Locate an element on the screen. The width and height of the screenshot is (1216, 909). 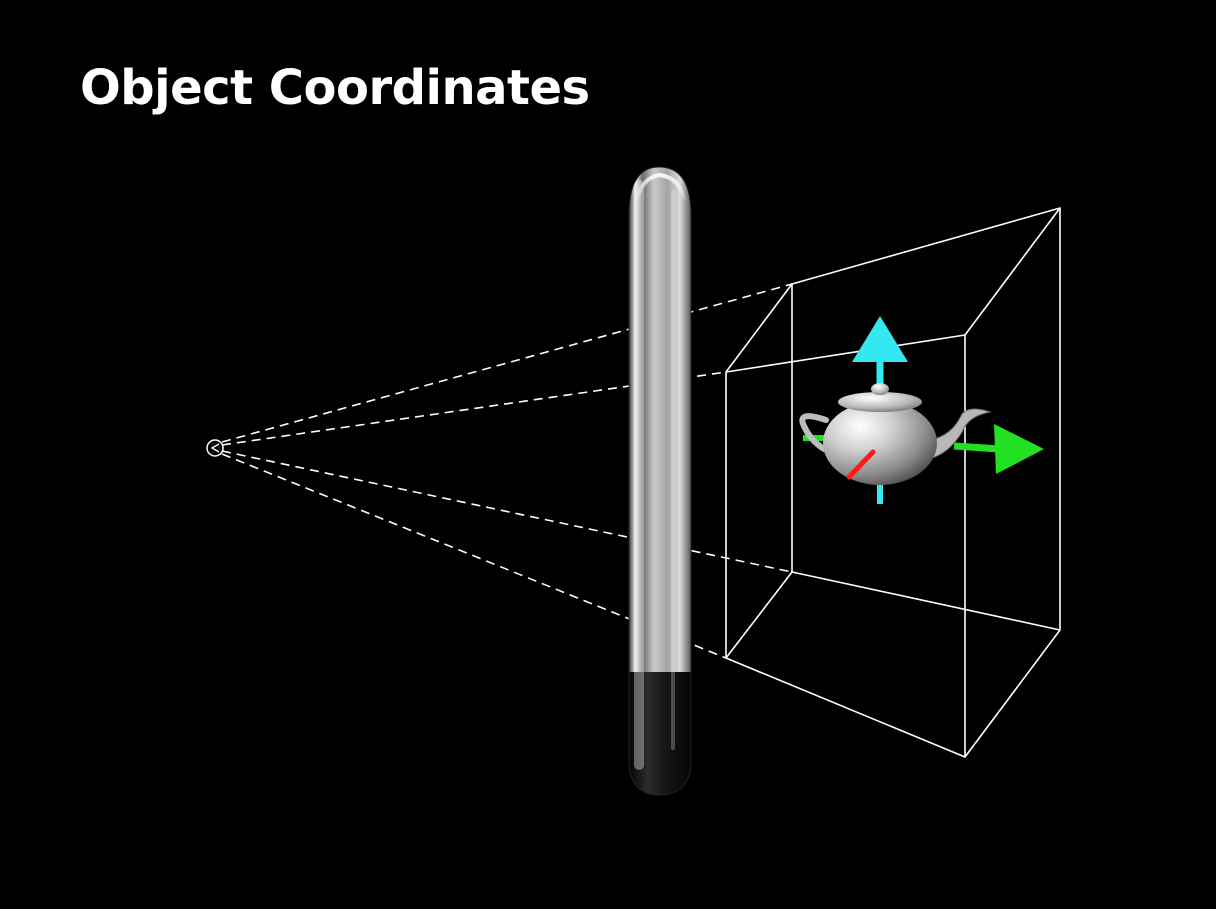
teapot-lid is located at coordinates (880, 402).